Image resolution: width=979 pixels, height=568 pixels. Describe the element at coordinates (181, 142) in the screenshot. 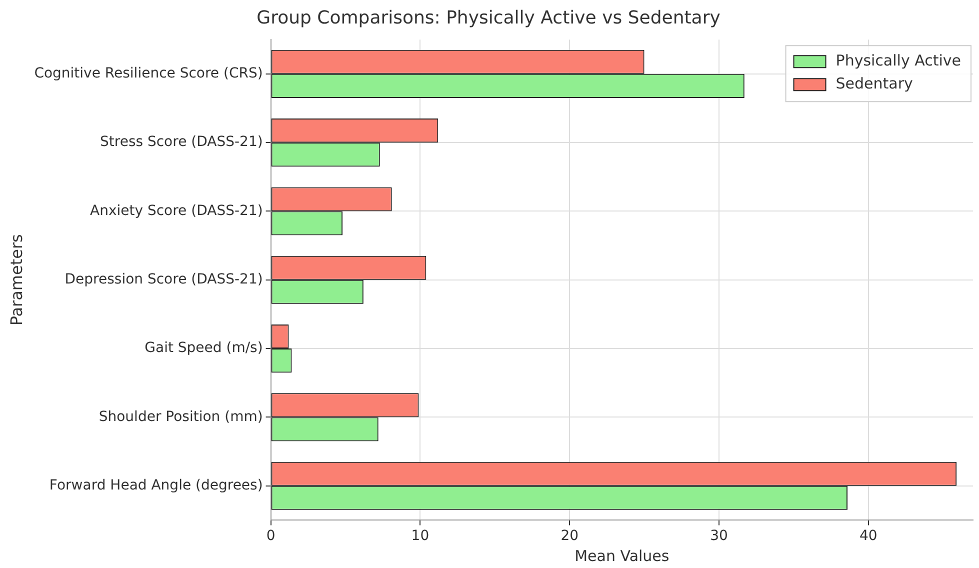

I see `y-tick-label: Stress Score (DASS-21)` at that location.